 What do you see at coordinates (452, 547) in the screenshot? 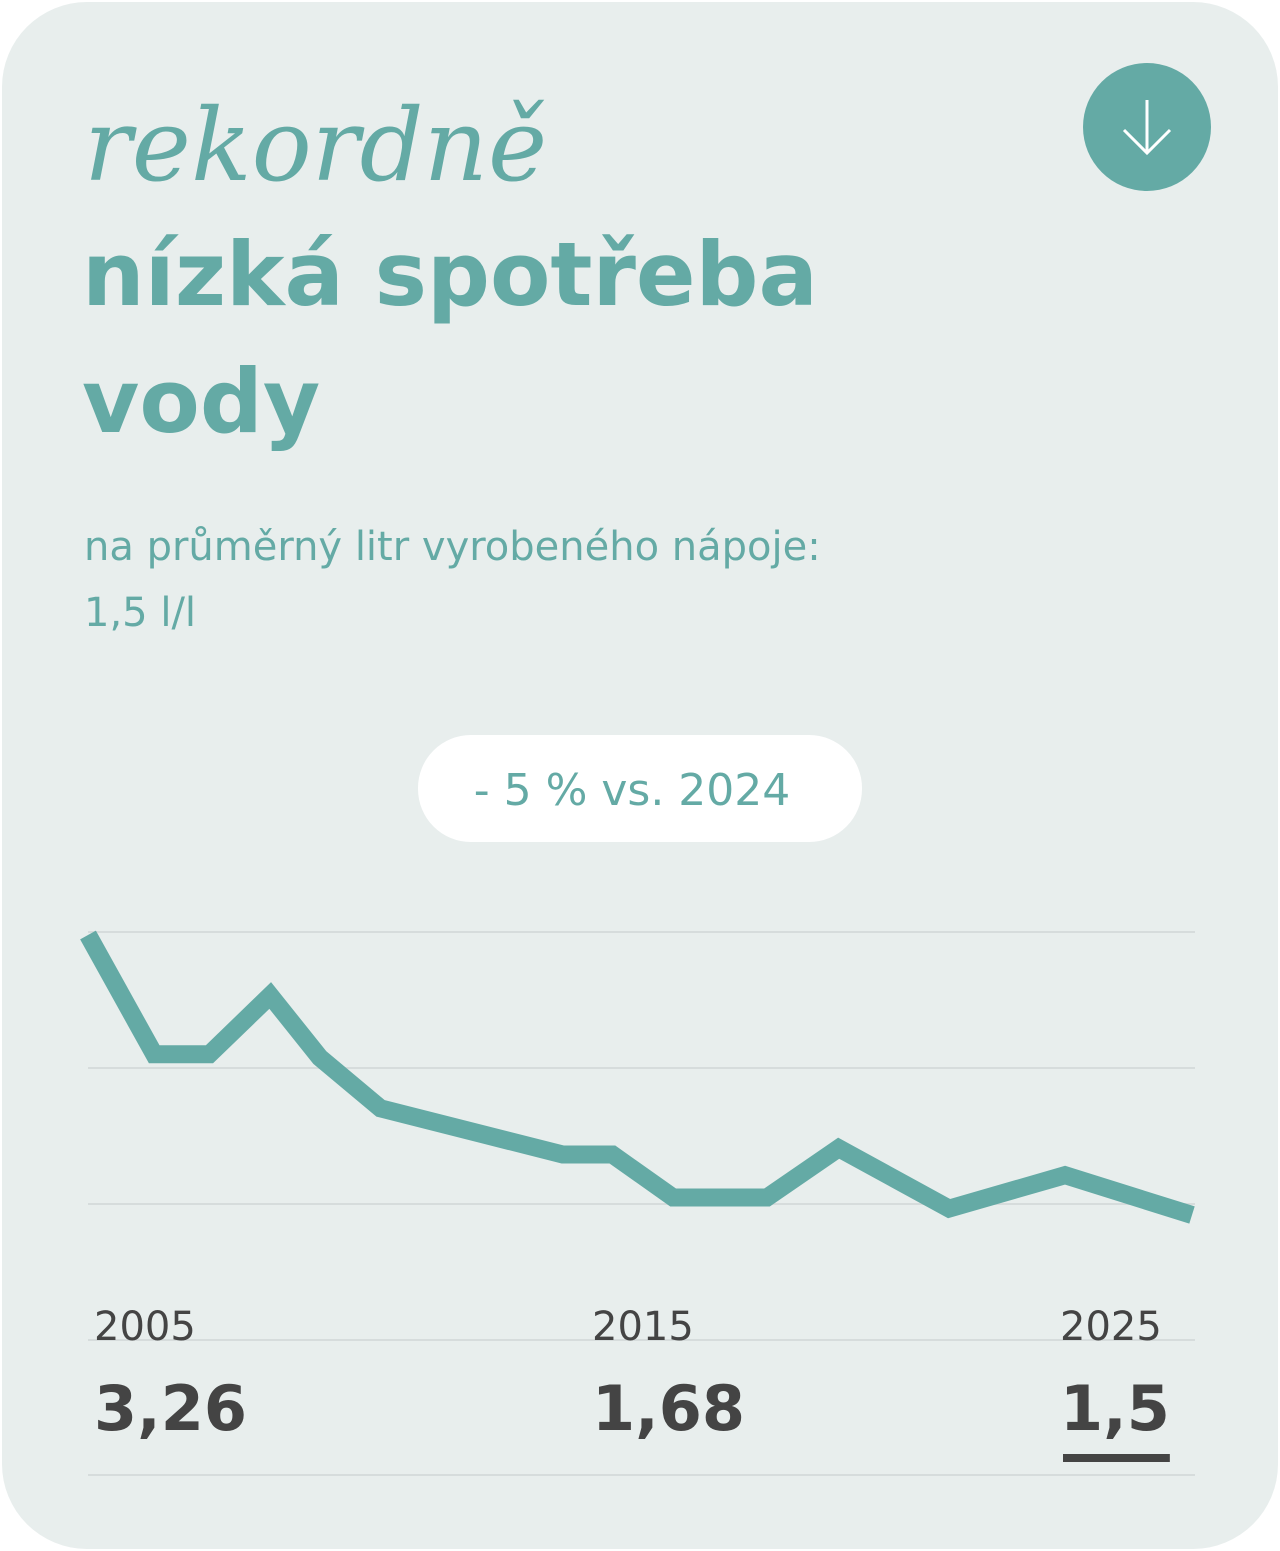
I see `subtitle: na průměrný litr vyrobeného nápoje:` at bounding box center [452, 547].